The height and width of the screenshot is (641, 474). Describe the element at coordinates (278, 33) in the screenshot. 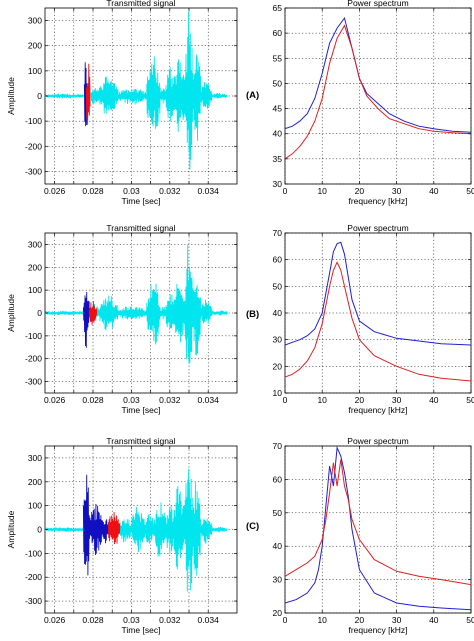

I see `y-tick-label: 60` at that location.